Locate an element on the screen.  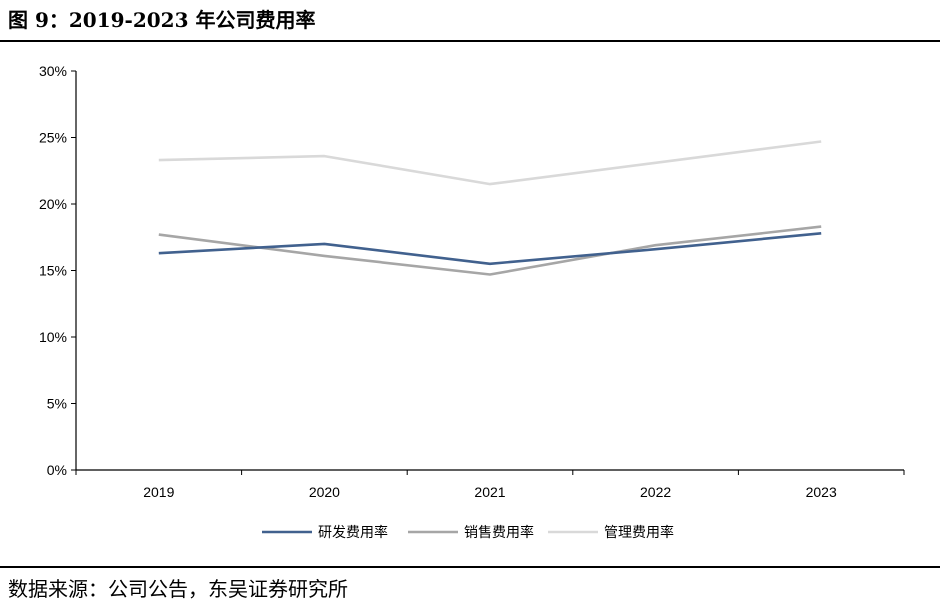
x-axis: 2019 2020 2021 2022 2023 is located at coordinates (490, 484).